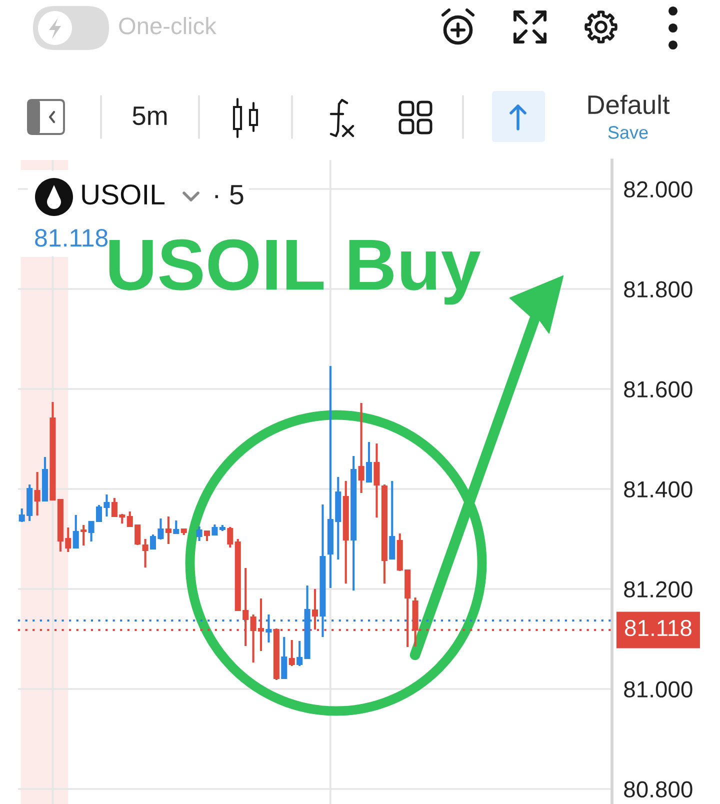  I want to click on ref-line-label: 81.118, so click(658, 628).